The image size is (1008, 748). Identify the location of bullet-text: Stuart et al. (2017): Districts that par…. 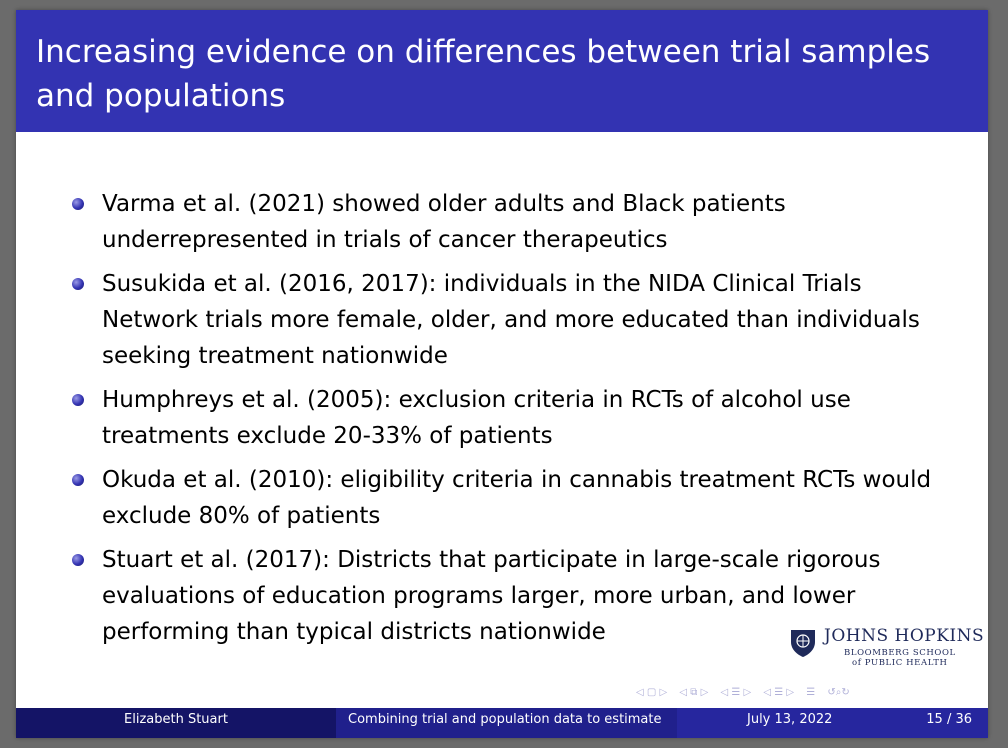
(491, 596).